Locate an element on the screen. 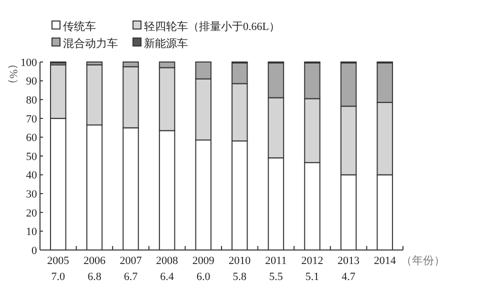 This screenshot has height=301, width=500. y-tick-label: 50 is located at coordinates (32, 156).